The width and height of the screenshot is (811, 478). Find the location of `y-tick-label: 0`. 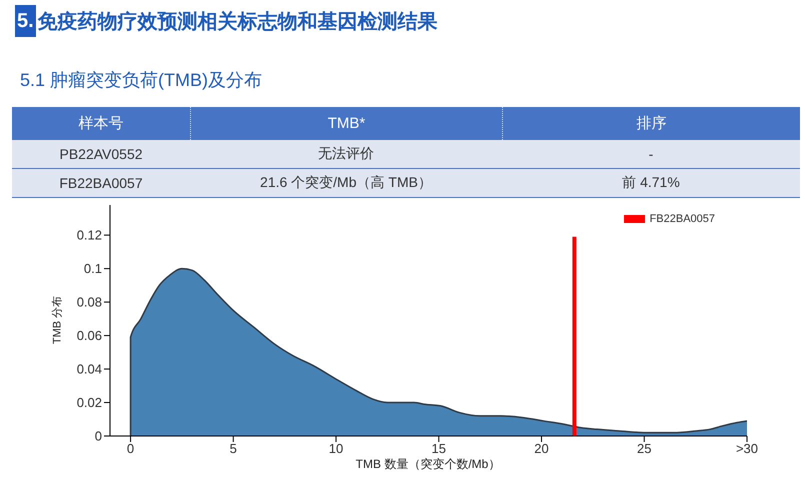

y-tick-label: 0 is located at coordinates (98, 436).